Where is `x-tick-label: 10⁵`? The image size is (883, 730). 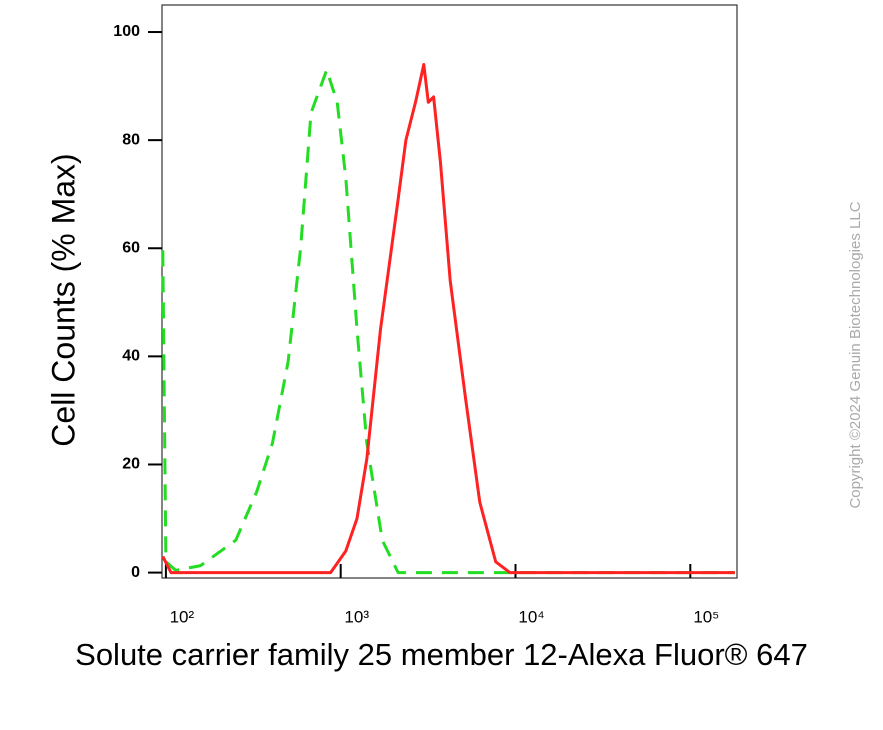 x-tick-label: 10⁵ is located at coordinates (706, 616).